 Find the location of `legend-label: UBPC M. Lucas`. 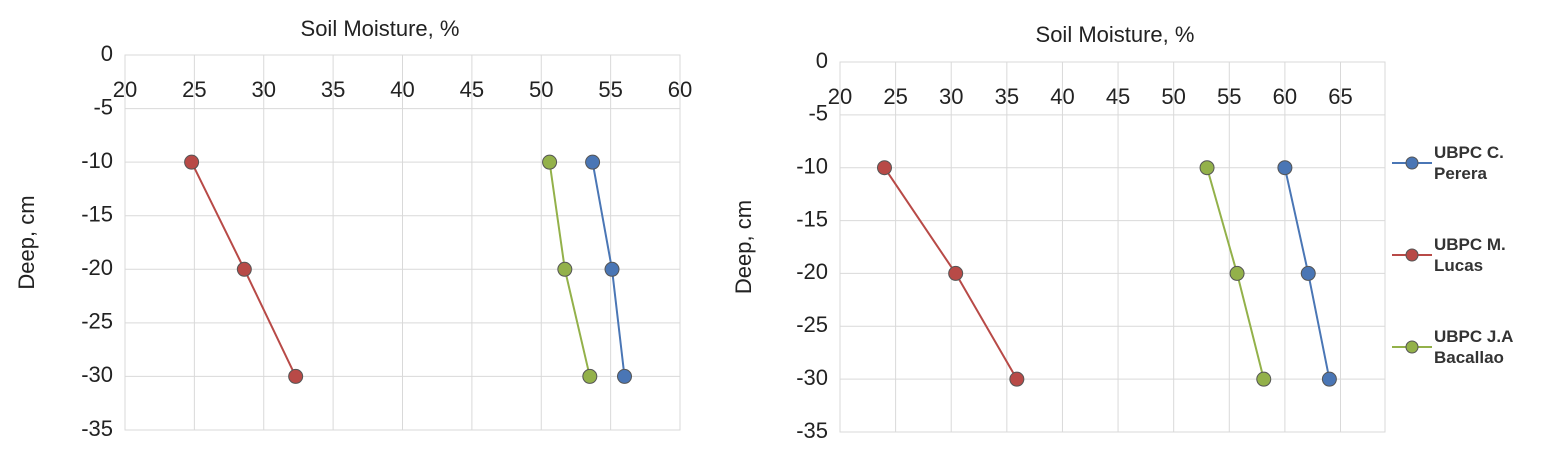

legend-label: UBPC M. Lucas is located at coordinates (1470, 255).